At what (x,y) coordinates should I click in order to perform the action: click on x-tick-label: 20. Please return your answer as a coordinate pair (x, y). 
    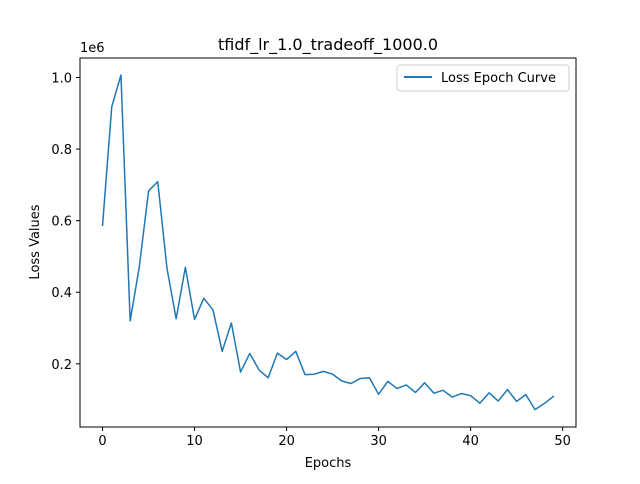
    Looking at the image, I should click on (286, 441).